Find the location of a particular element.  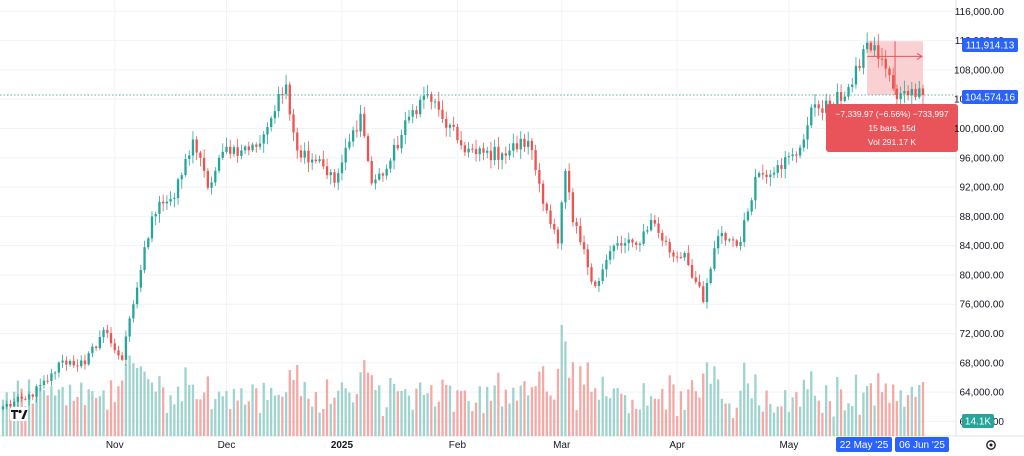

price-tick-label: 84,000.00 is located at coordinates (982, 246).